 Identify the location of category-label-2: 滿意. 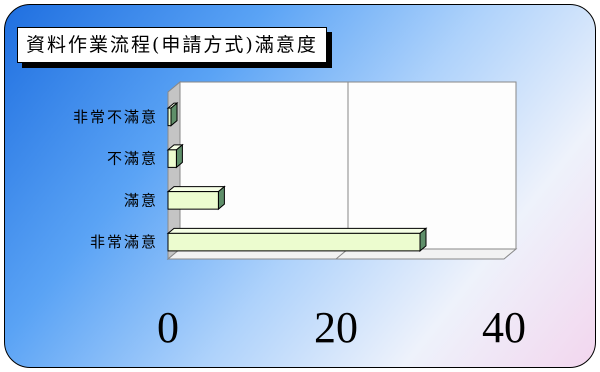
(141, 200).